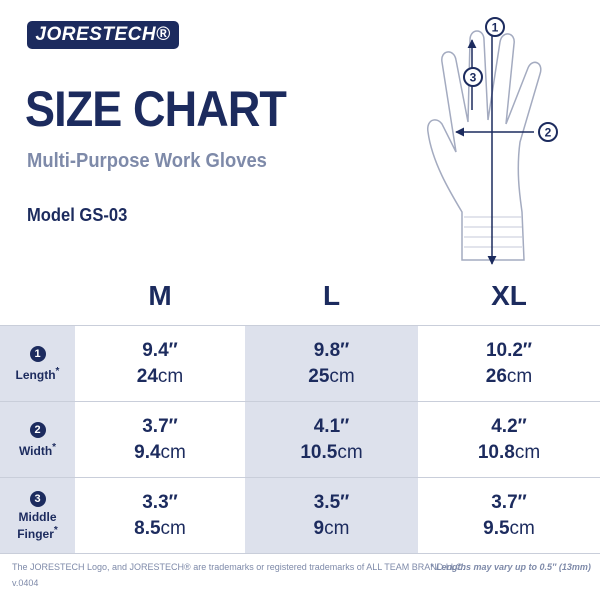 The width and height of the screenshot is (600, 600). What do you see at coordinates (331, 502) in the screenshot?
I see `inches: 3.5″` at bounding box center [331, 502].